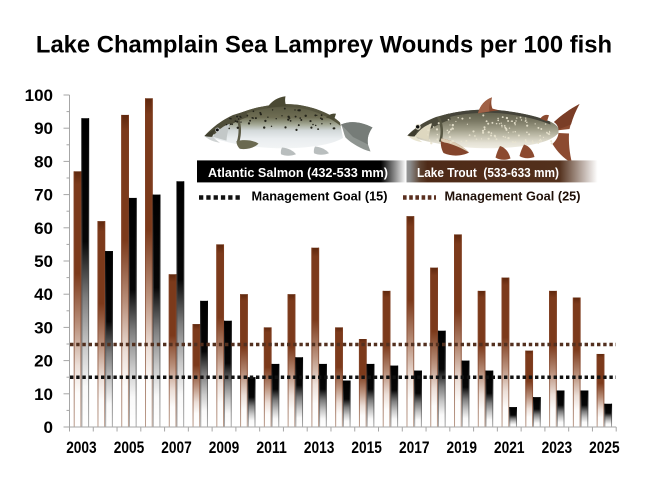 The image size is (650, 493). I want to click on svg-text: Atlantic Salmon (432-533 mm), so click(298, 172).